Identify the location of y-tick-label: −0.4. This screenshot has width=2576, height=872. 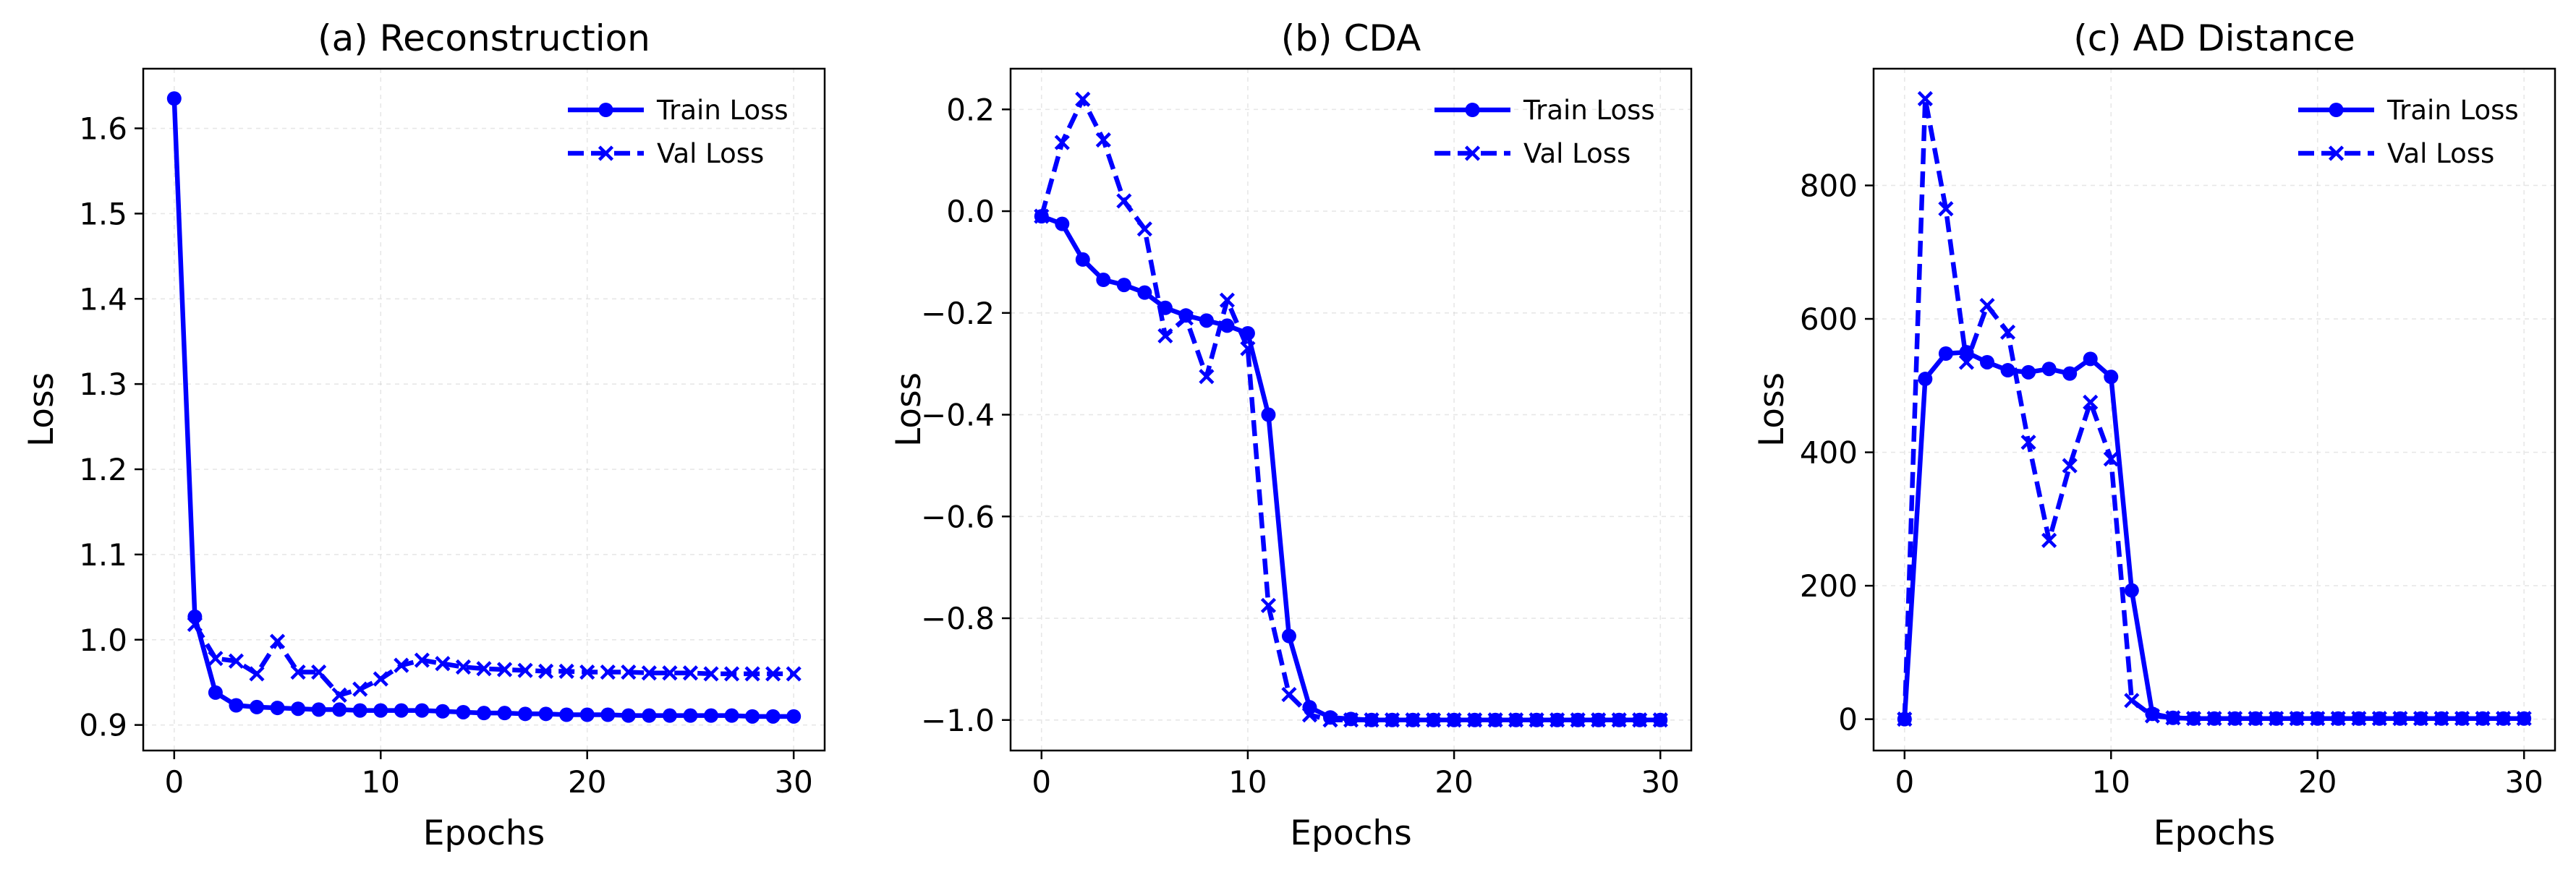
(958, 415).